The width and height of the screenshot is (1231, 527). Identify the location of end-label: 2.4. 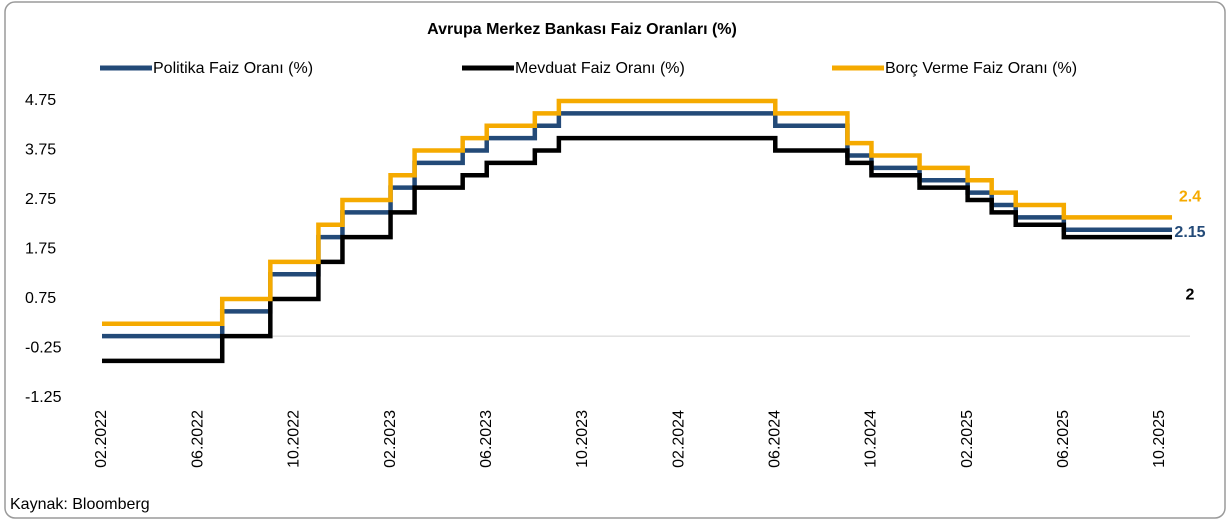
(1190, 197).